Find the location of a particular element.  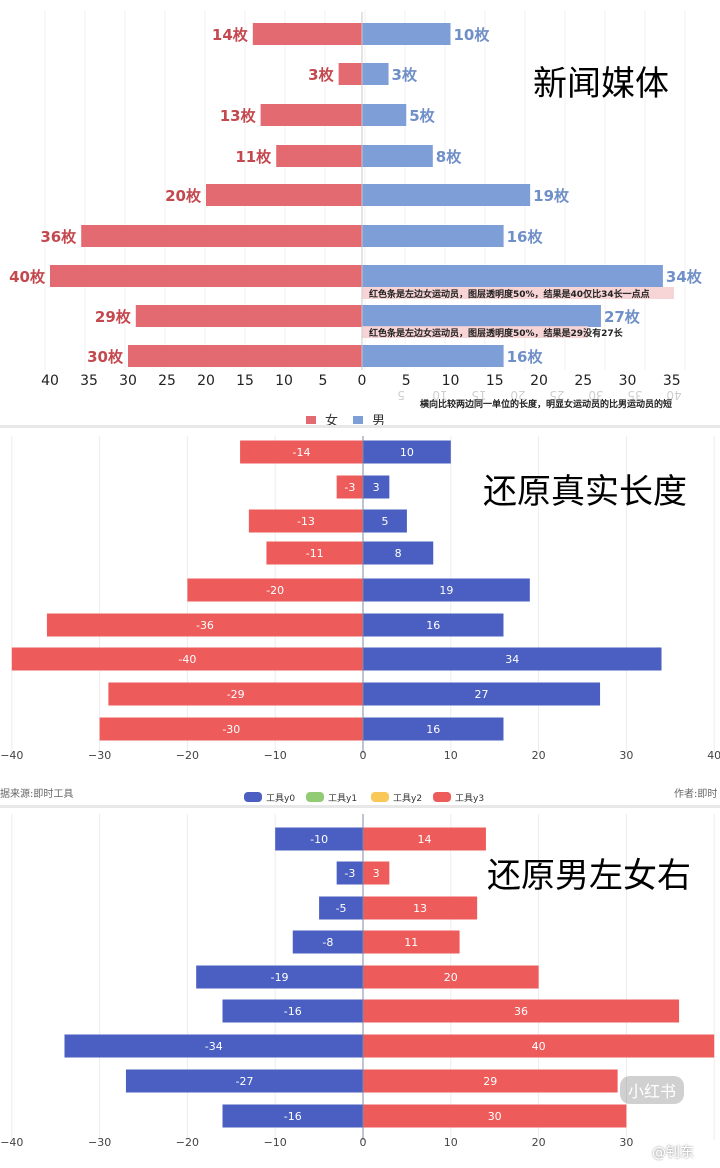

female-value-label: 3枚 is located at coordinates (321, 75).